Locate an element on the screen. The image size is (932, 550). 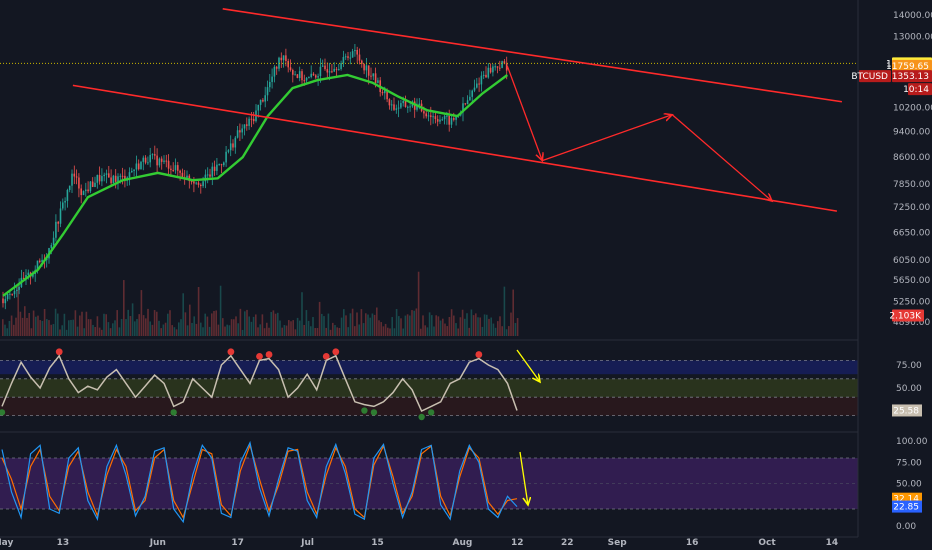
symbol-tag: BTCUSD is located at coordinates (869, 77).